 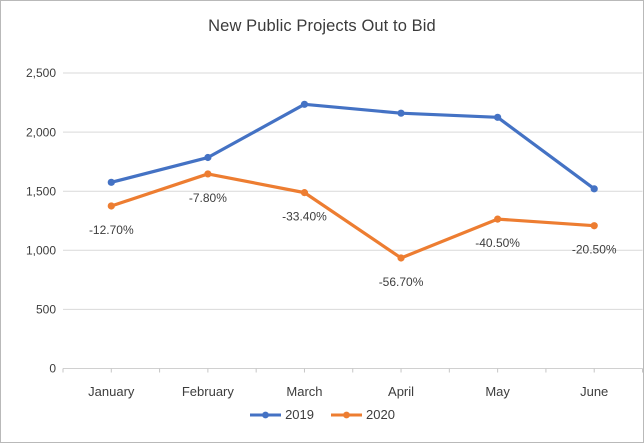 I want to click on legend-label-2020: 2020, so click(x=380, y=414).